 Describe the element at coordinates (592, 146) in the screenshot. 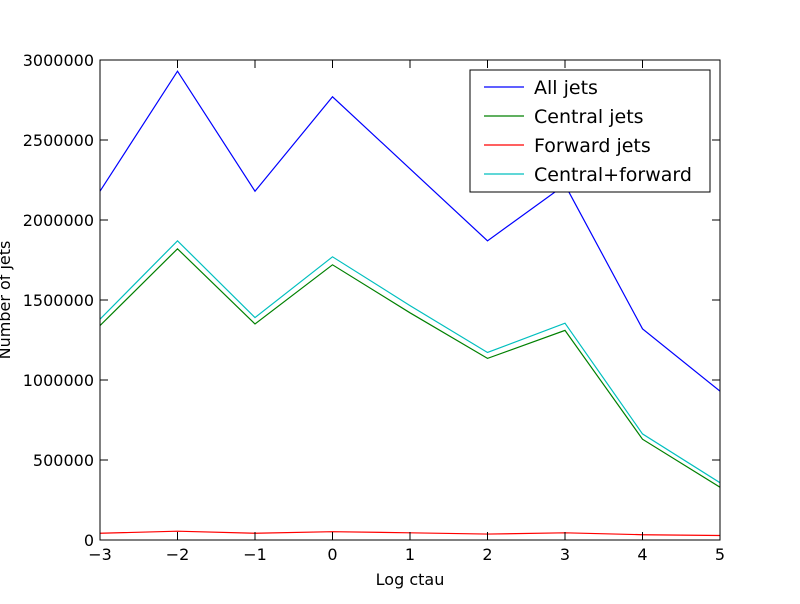

I see `legend-label-2: Forward jets` at that location.